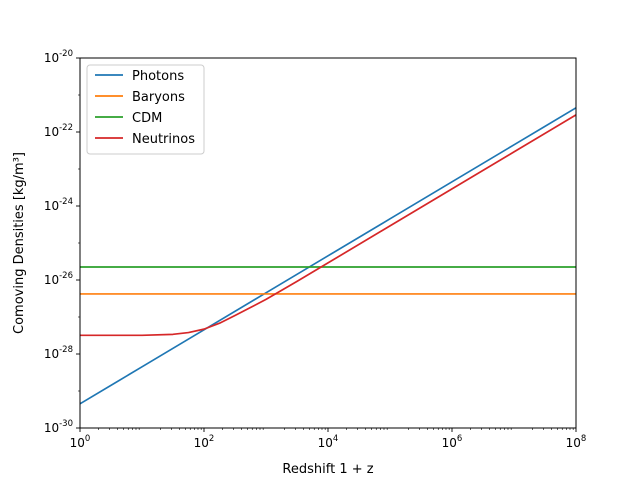 The image size is (640, 484). I want to click on x-tick-label: 10⁴, so click(328, 442).